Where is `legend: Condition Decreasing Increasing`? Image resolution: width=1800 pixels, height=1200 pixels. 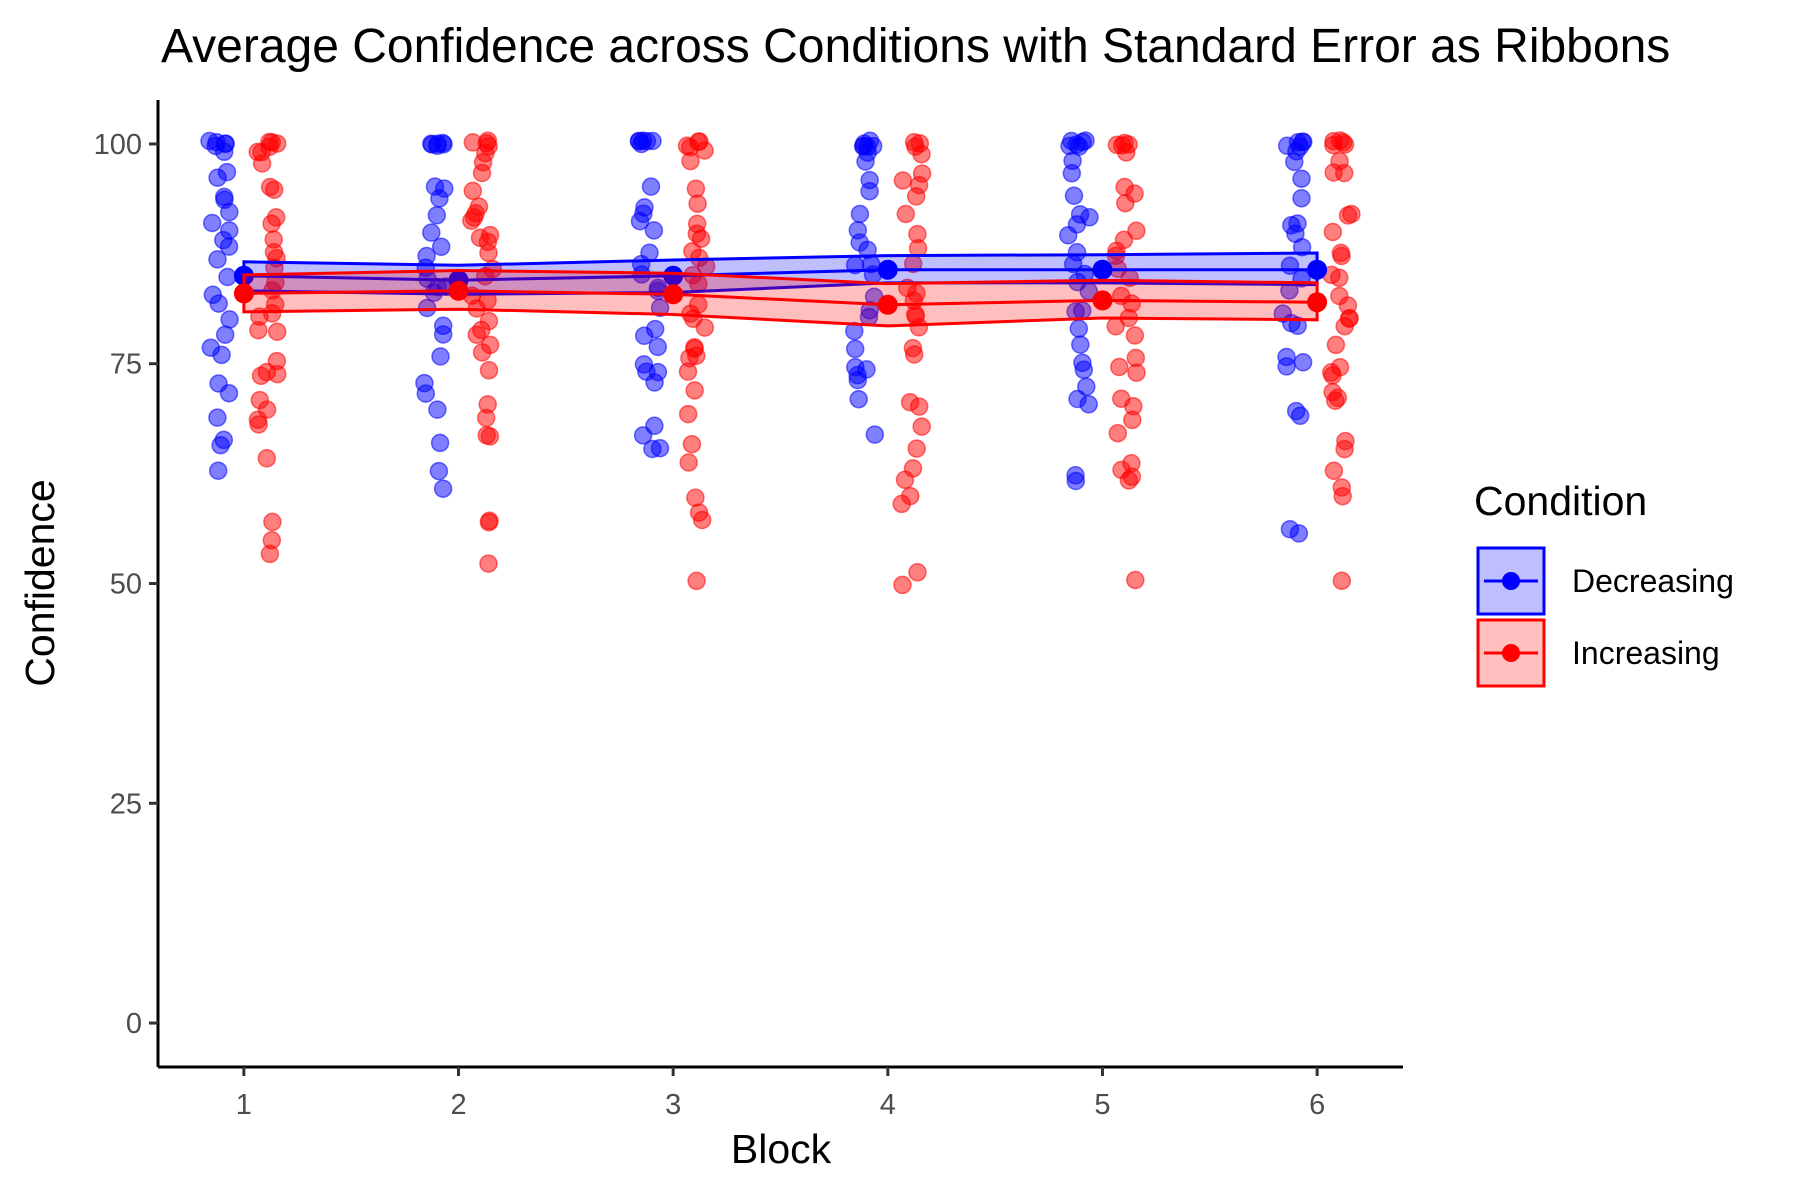 legend: Condition Decreasing Increasing is located at coordinates (1604, 583).